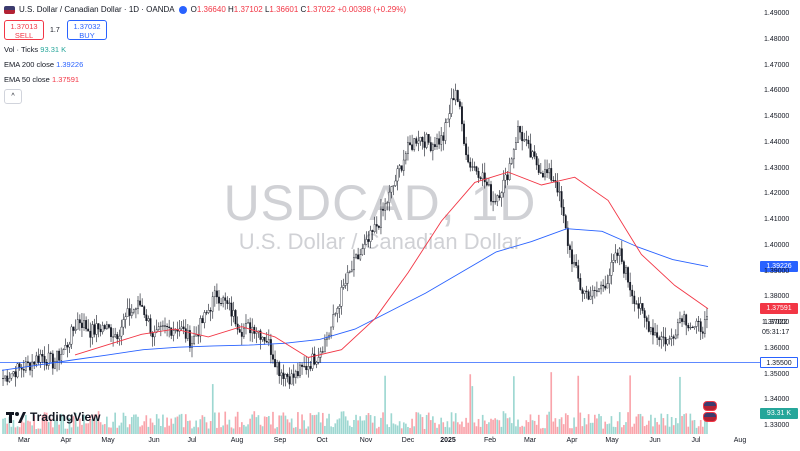 This screenshot has height=451, width=800. I want to click on economic-events, so click(710, 412).